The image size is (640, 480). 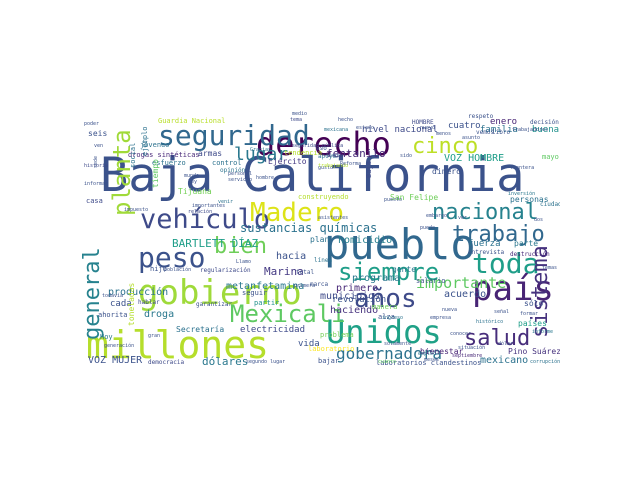 I want to click on word: Unidos, so click(x=384, y=332).